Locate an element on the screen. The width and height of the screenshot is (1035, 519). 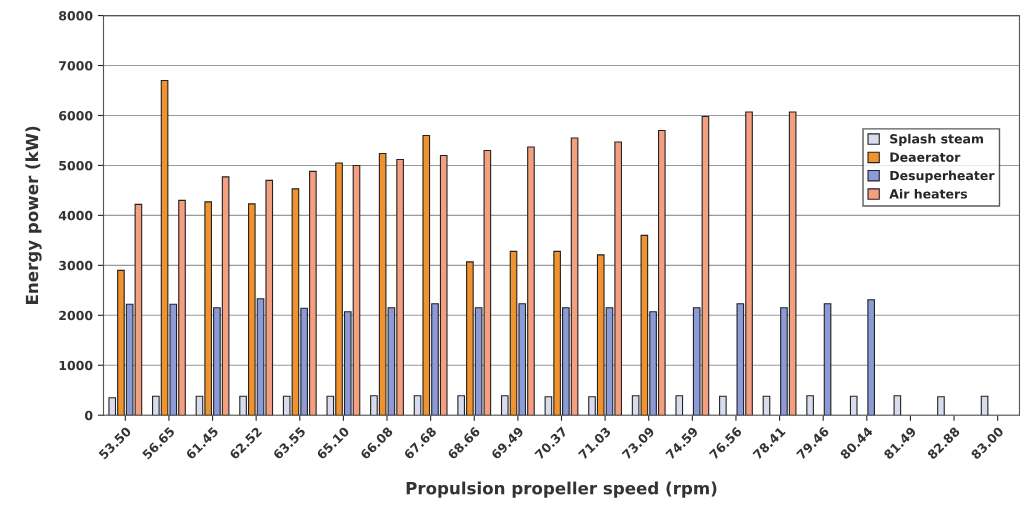
y-tick-label: 1000 is located at coordinates (76, 365).